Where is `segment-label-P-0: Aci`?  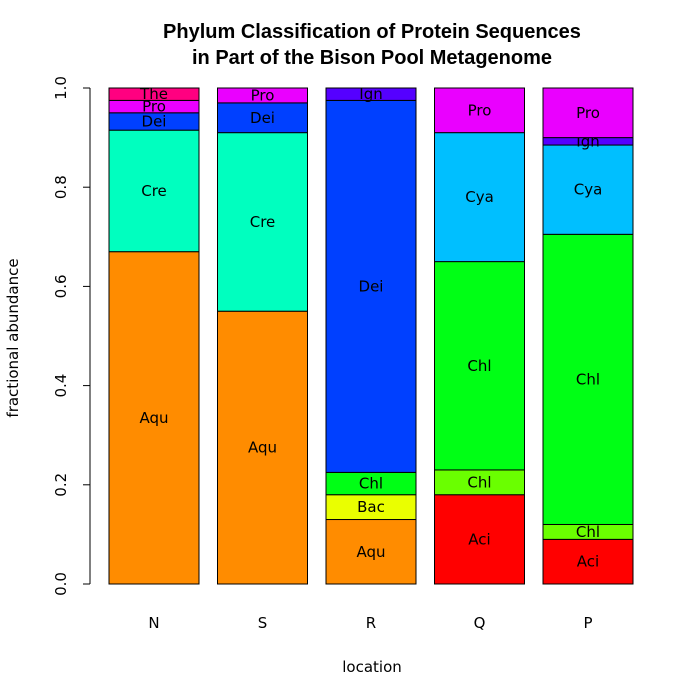
segment-label-P-0: Aci is located at coordinates (588, 562).